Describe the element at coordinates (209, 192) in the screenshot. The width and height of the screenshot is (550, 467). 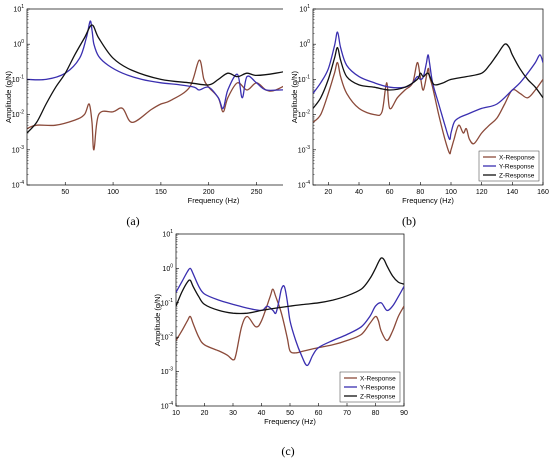
I see `x-tick-label: 200` at that location.